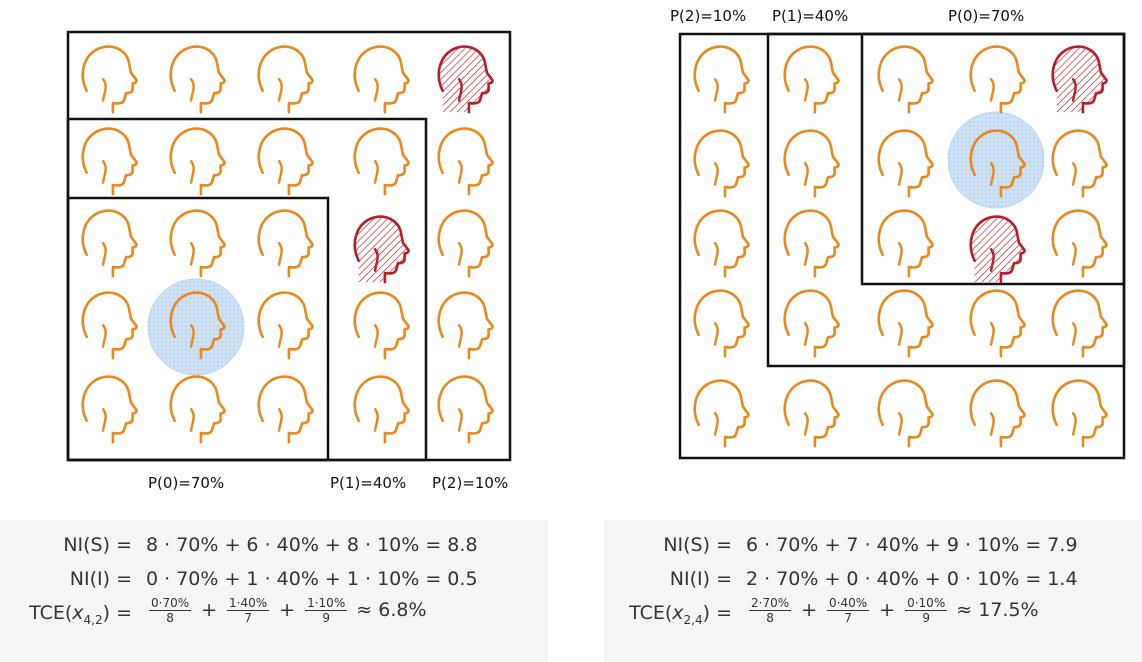  What do you see at coordinates (312, 579) in the screenshot?
I see `left-nii-expression: 0 · 70% + 1 · 40% + 1 · 10% = 0.5` at bounding box center [312, 579].